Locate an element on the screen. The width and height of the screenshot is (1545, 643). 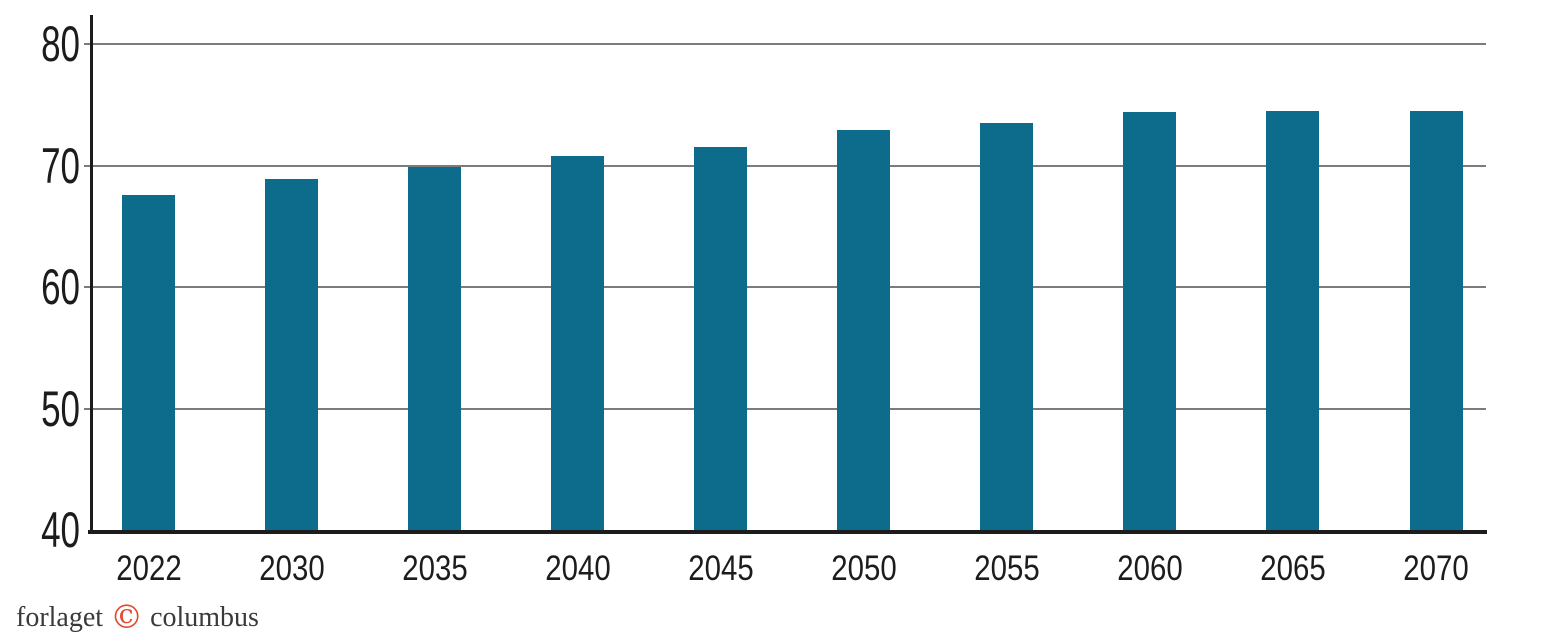
bar-2045 is located at coordinates (721, 338).